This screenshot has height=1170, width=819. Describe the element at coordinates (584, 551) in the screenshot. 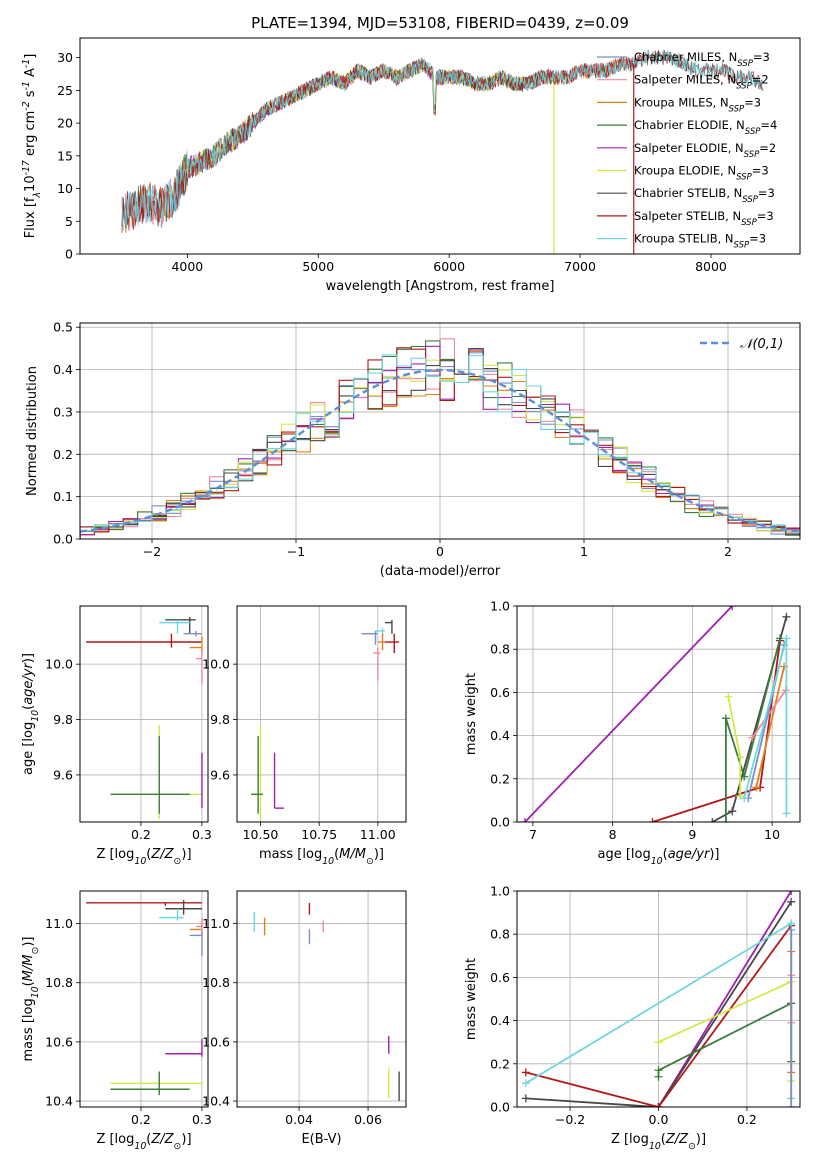

I see `x-tick-label: 1` at that location.